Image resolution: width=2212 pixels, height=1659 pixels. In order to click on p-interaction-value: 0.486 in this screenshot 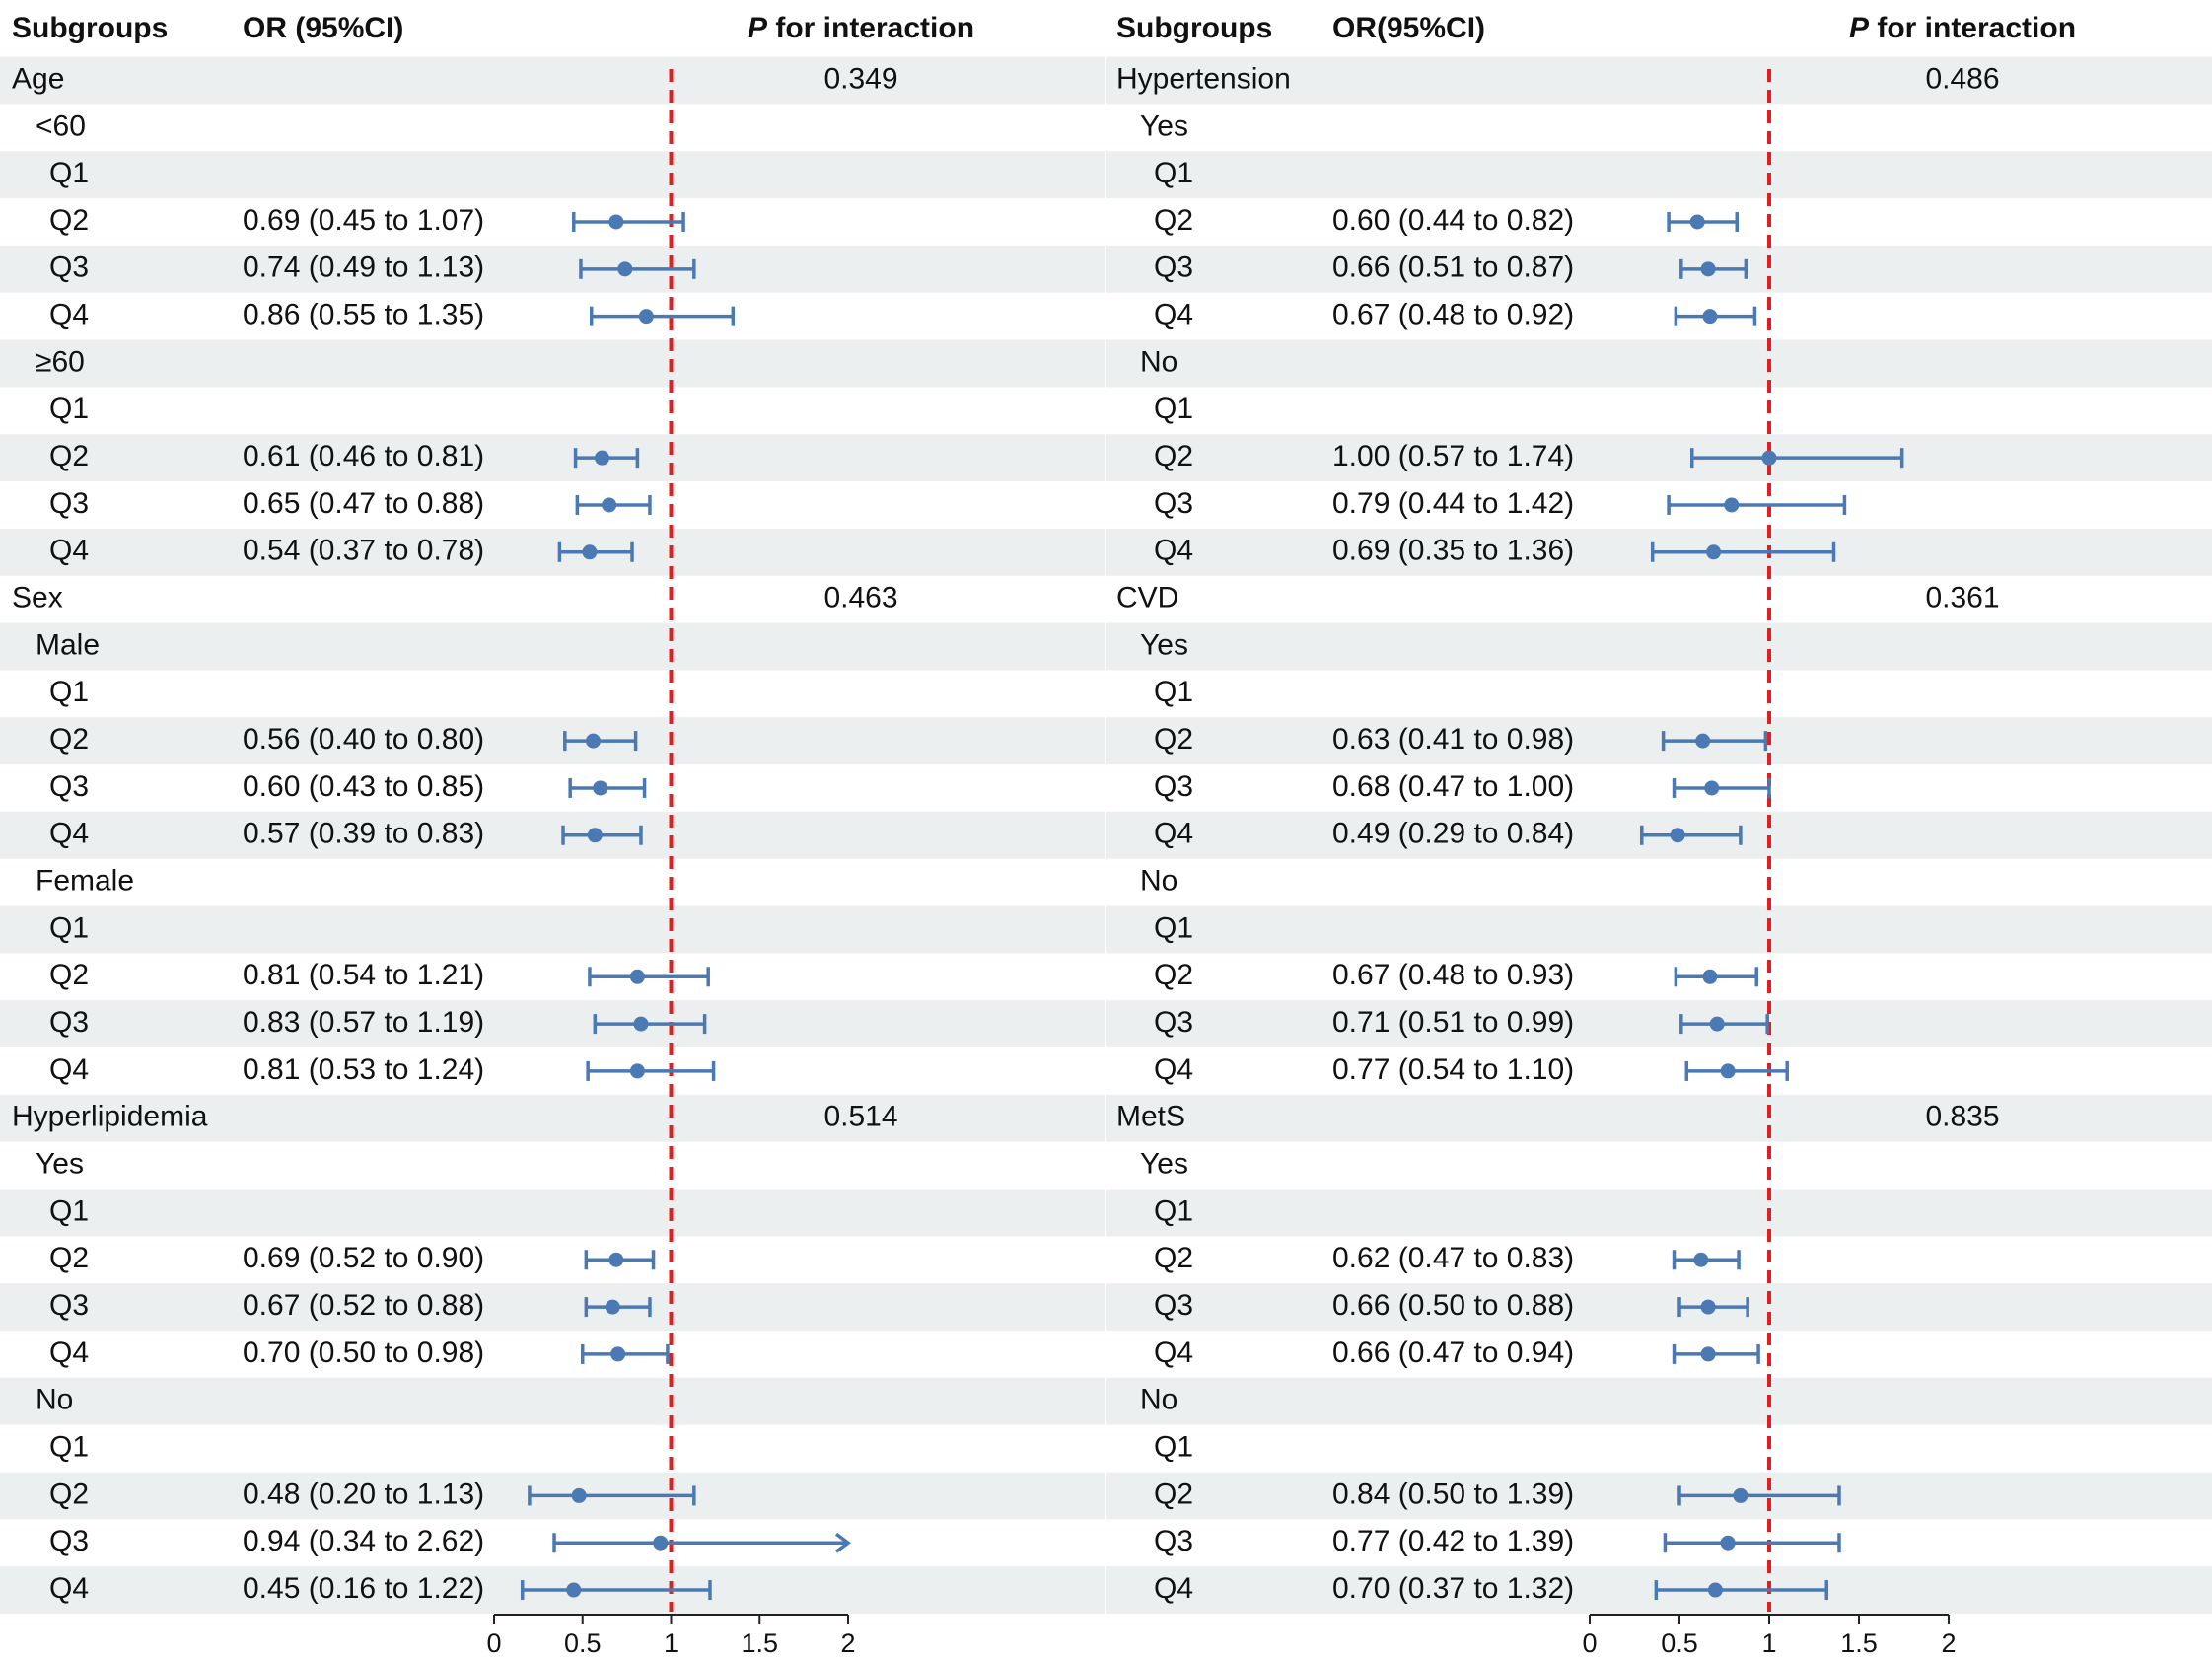, I will do `click(1962, 78)`.